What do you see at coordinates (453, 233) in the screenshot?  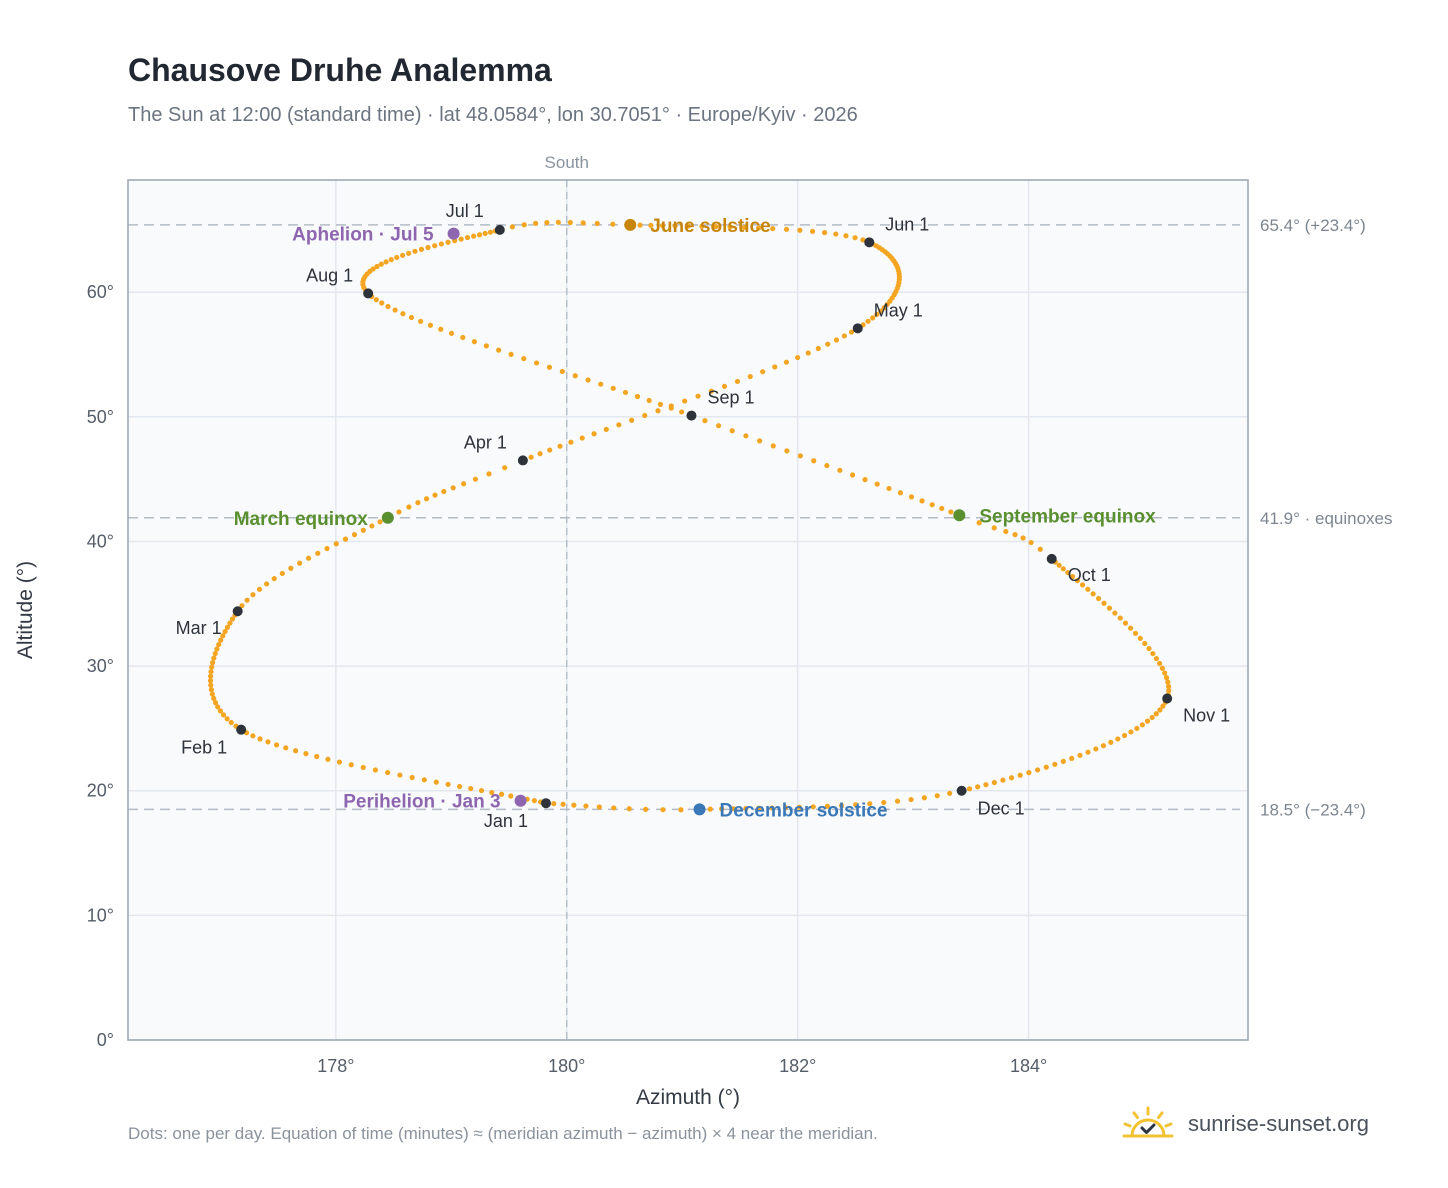 I see `event-marker-dot` at bounding box center [453, 233].